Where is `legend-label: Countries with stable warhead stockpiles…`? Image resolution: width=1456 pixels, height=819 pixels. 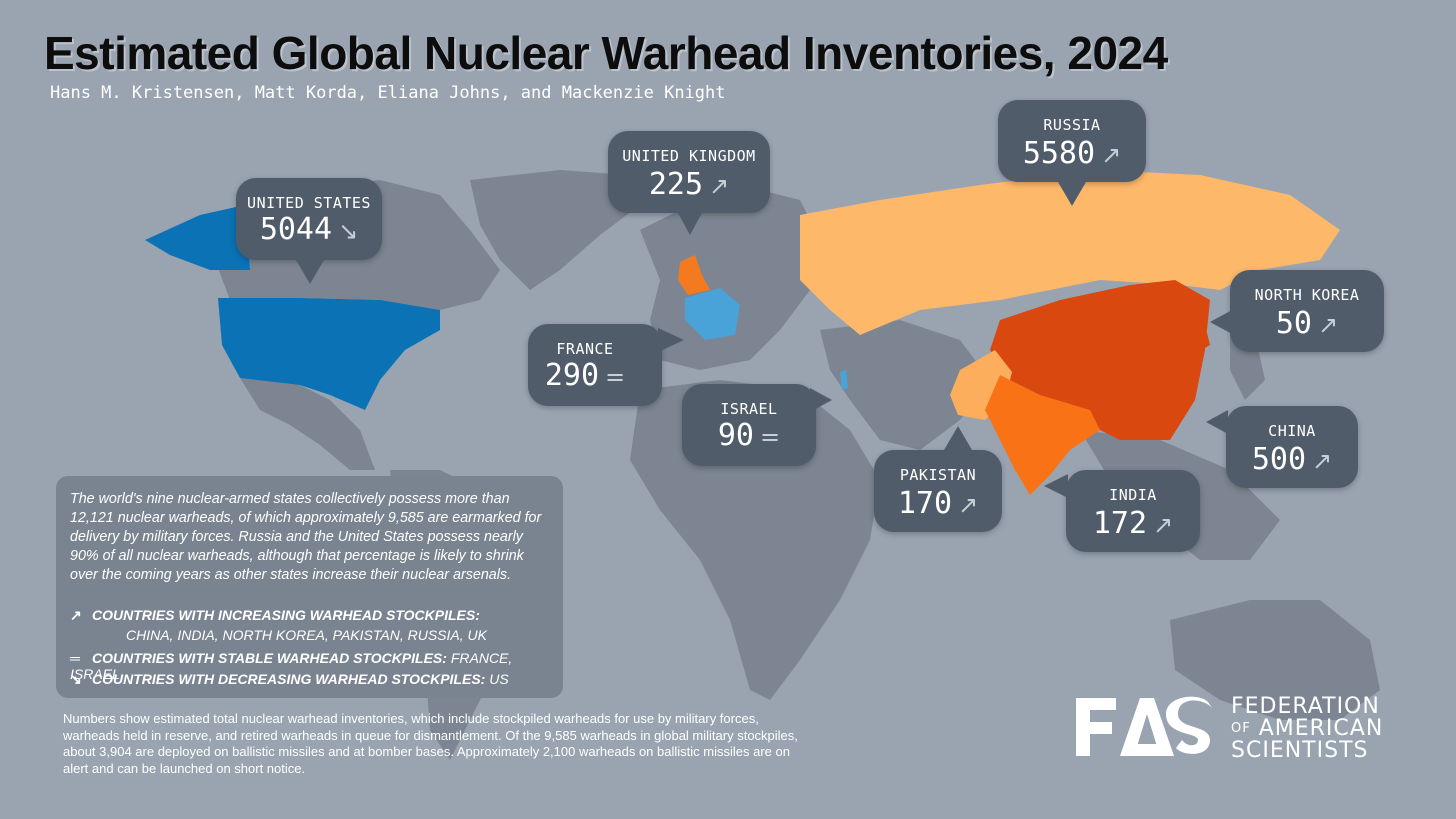 legend-label: Countries with stable warhead stockpiles… is located at coordinates (269, 658).